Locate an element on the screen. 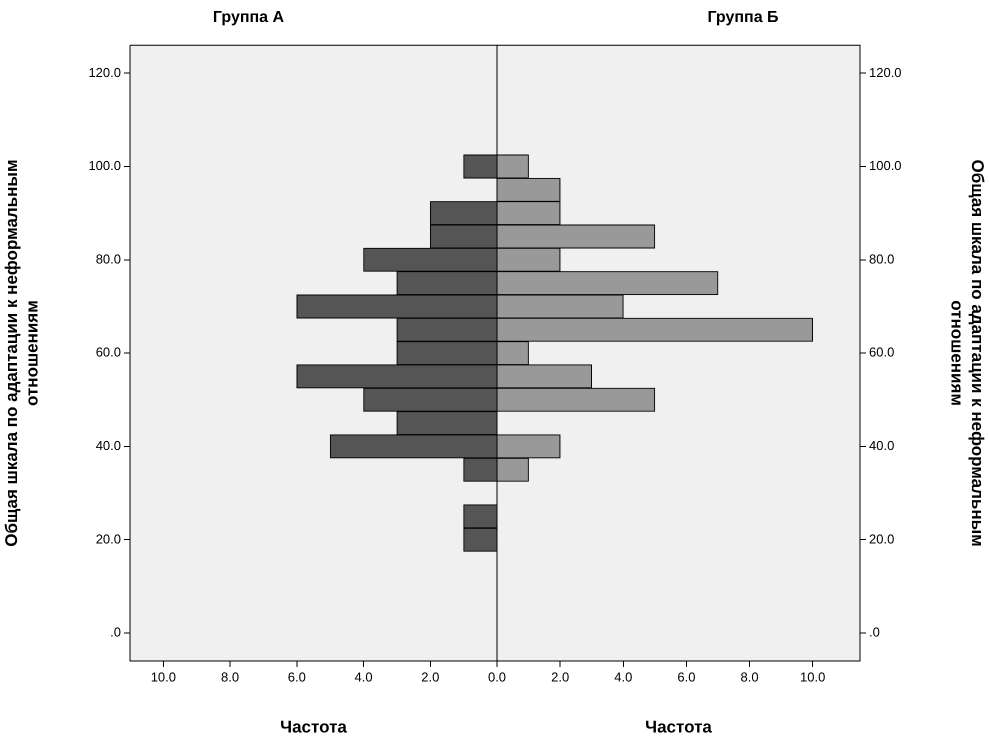 This screenshot has height=740, width=989. x-tick-label: 0.0 is located at coordinates (497, 676).